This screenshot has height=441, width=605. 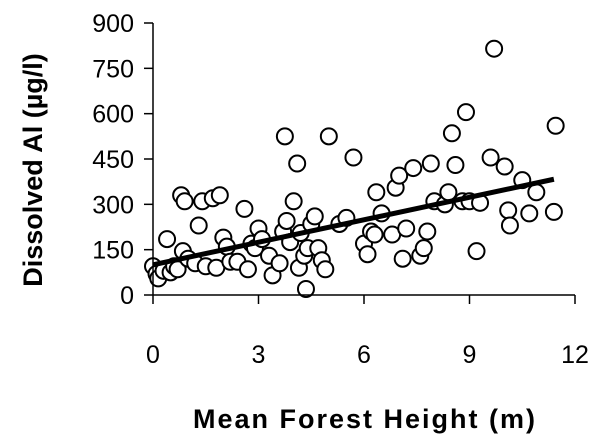 I want to click on y-tick-label: 0, so click(x=127, y=296).